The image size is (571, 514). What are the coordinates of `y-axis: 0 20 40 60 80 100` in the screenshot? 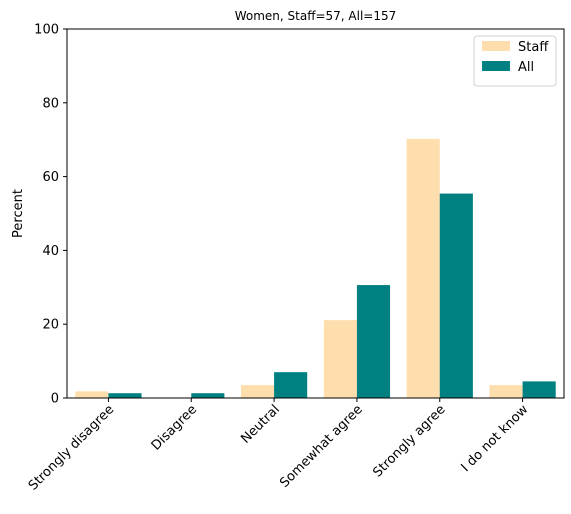 It's located at (50, 215).